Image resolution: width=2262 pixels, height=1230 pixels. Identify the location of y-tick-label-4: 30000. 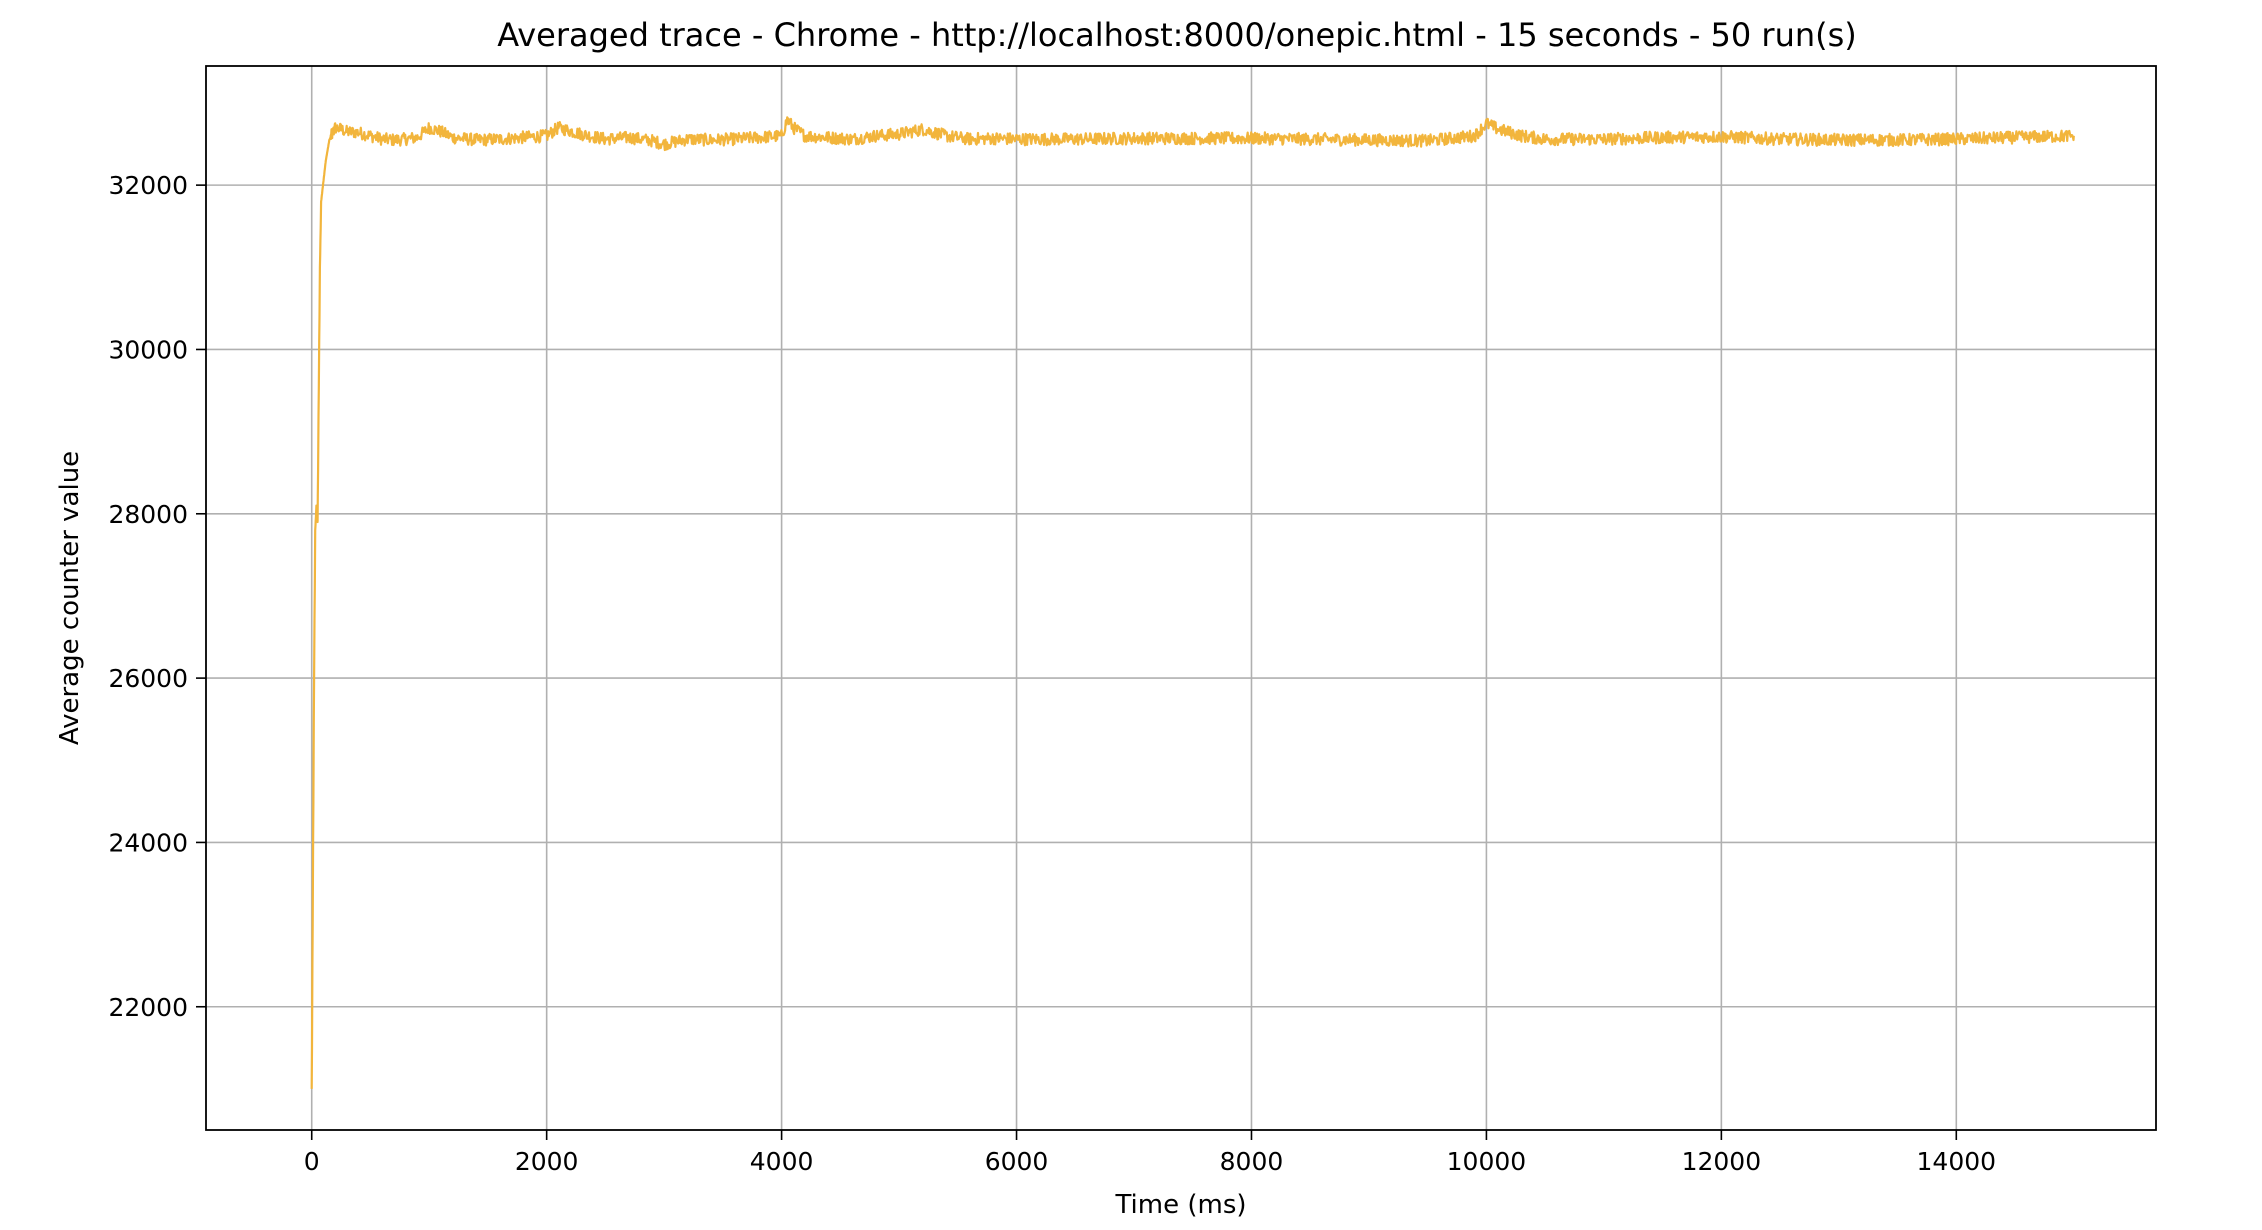
(148, 349).